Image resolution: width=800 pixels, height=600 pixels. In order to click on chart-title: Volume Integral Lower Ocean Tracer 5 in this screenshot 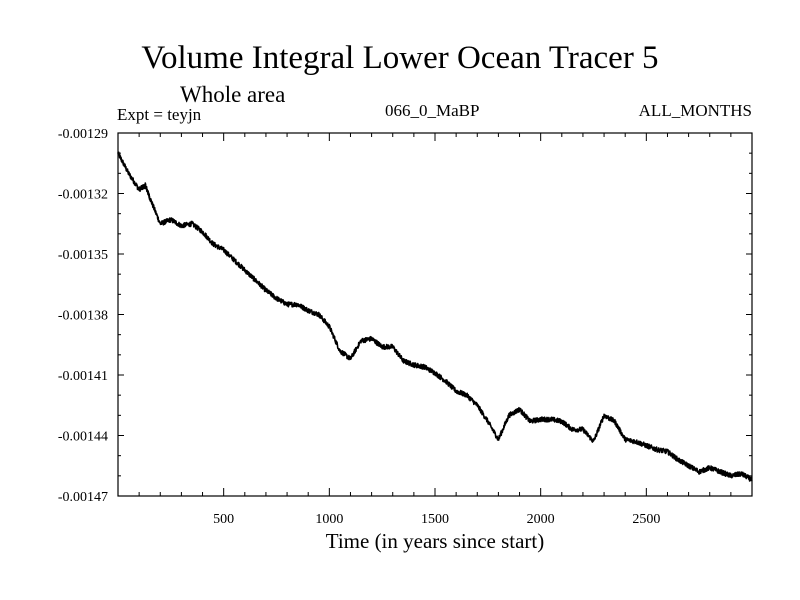, I will do `click(400, 58)`.